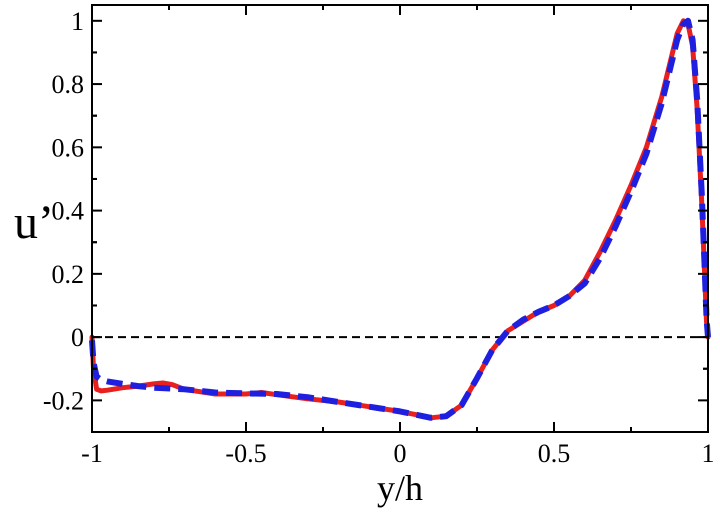 The width and height of the screenshot is (720, 512). I want to click on y-tick-label: 0.4, so click(68, 211).